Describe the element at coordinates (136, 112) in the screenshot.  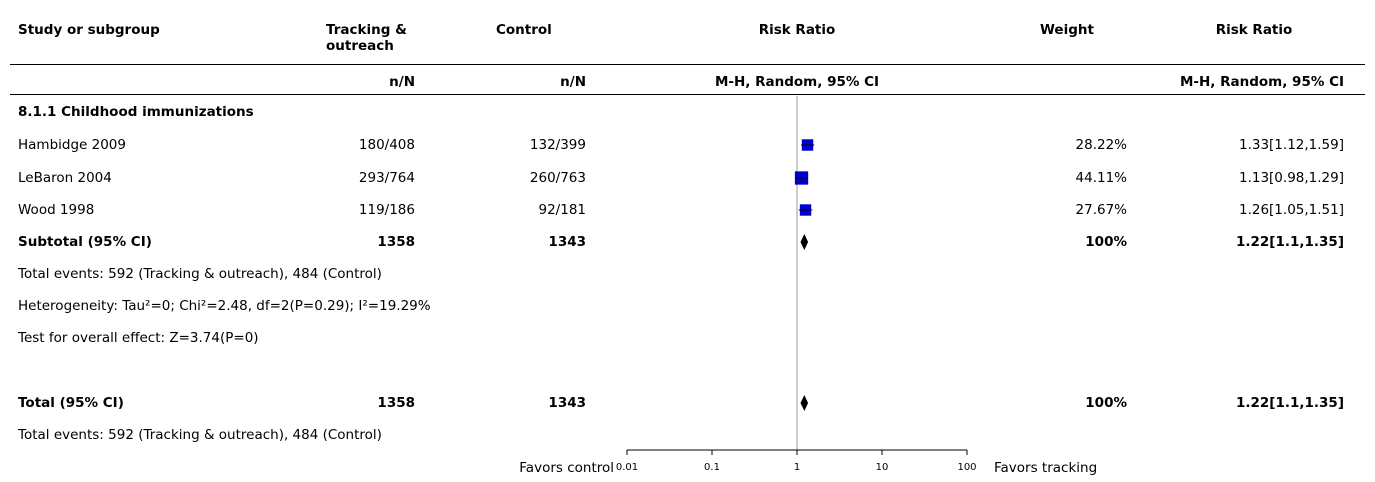
I see `subgroup-title: 8.1.1 Childhood immunizations` at that location.